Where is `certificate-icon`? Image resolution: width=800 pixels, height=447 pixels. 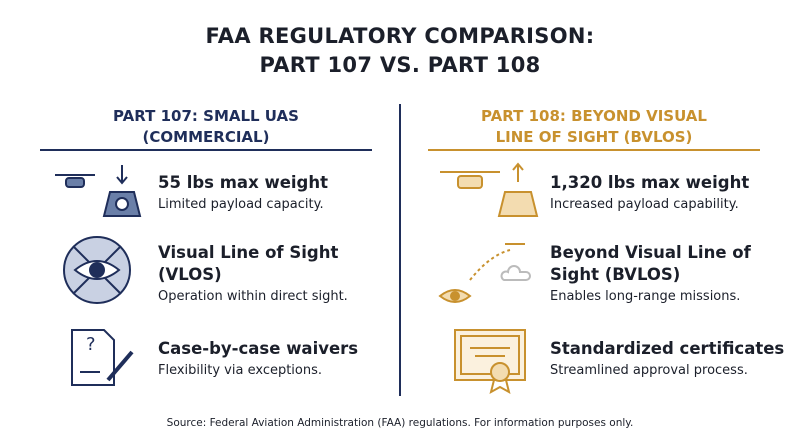 certificate-icon is located at coordinates (490, 361).